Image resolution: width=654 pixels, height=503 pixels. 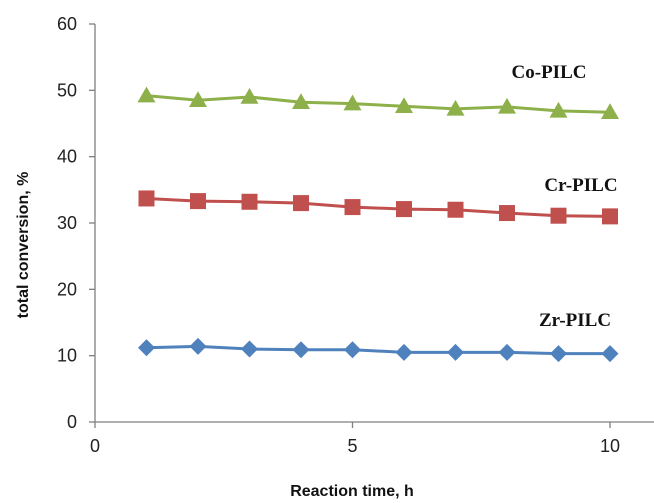 I want to click on series-zr-pilc, so click(x=378, y=350).